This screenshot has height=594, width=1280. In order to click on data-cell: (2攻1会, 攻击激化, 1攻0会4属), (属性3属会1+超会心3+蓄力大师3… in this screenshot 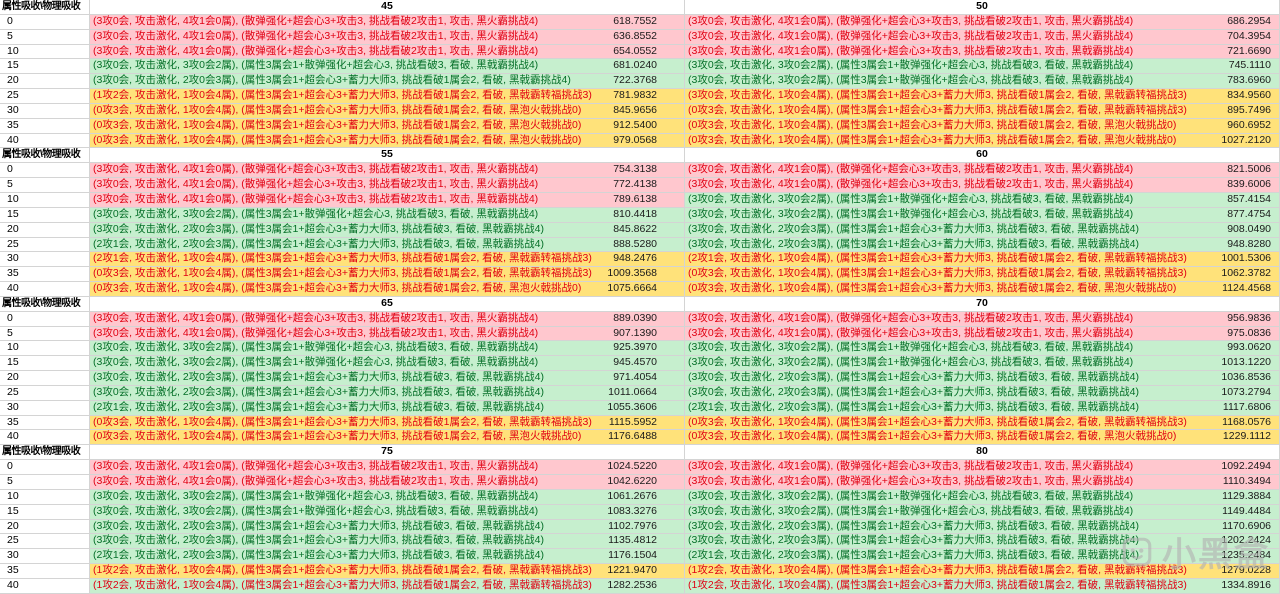, I will do `click(387, 260)`.